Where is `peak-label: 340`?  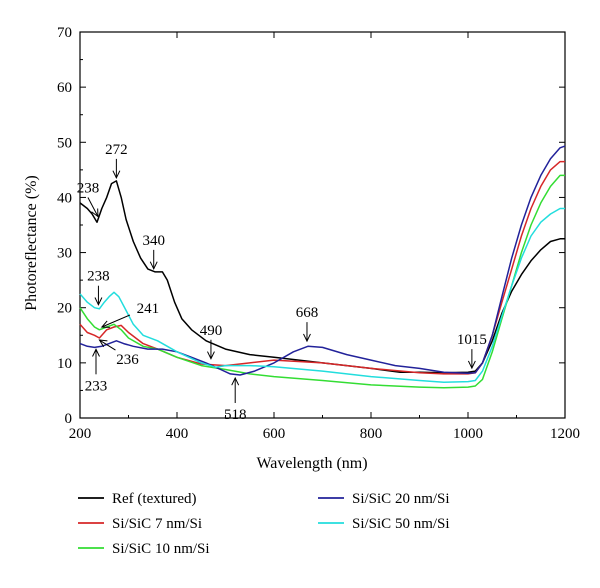
peak-label: 340 is located at coordinates (153, 241).